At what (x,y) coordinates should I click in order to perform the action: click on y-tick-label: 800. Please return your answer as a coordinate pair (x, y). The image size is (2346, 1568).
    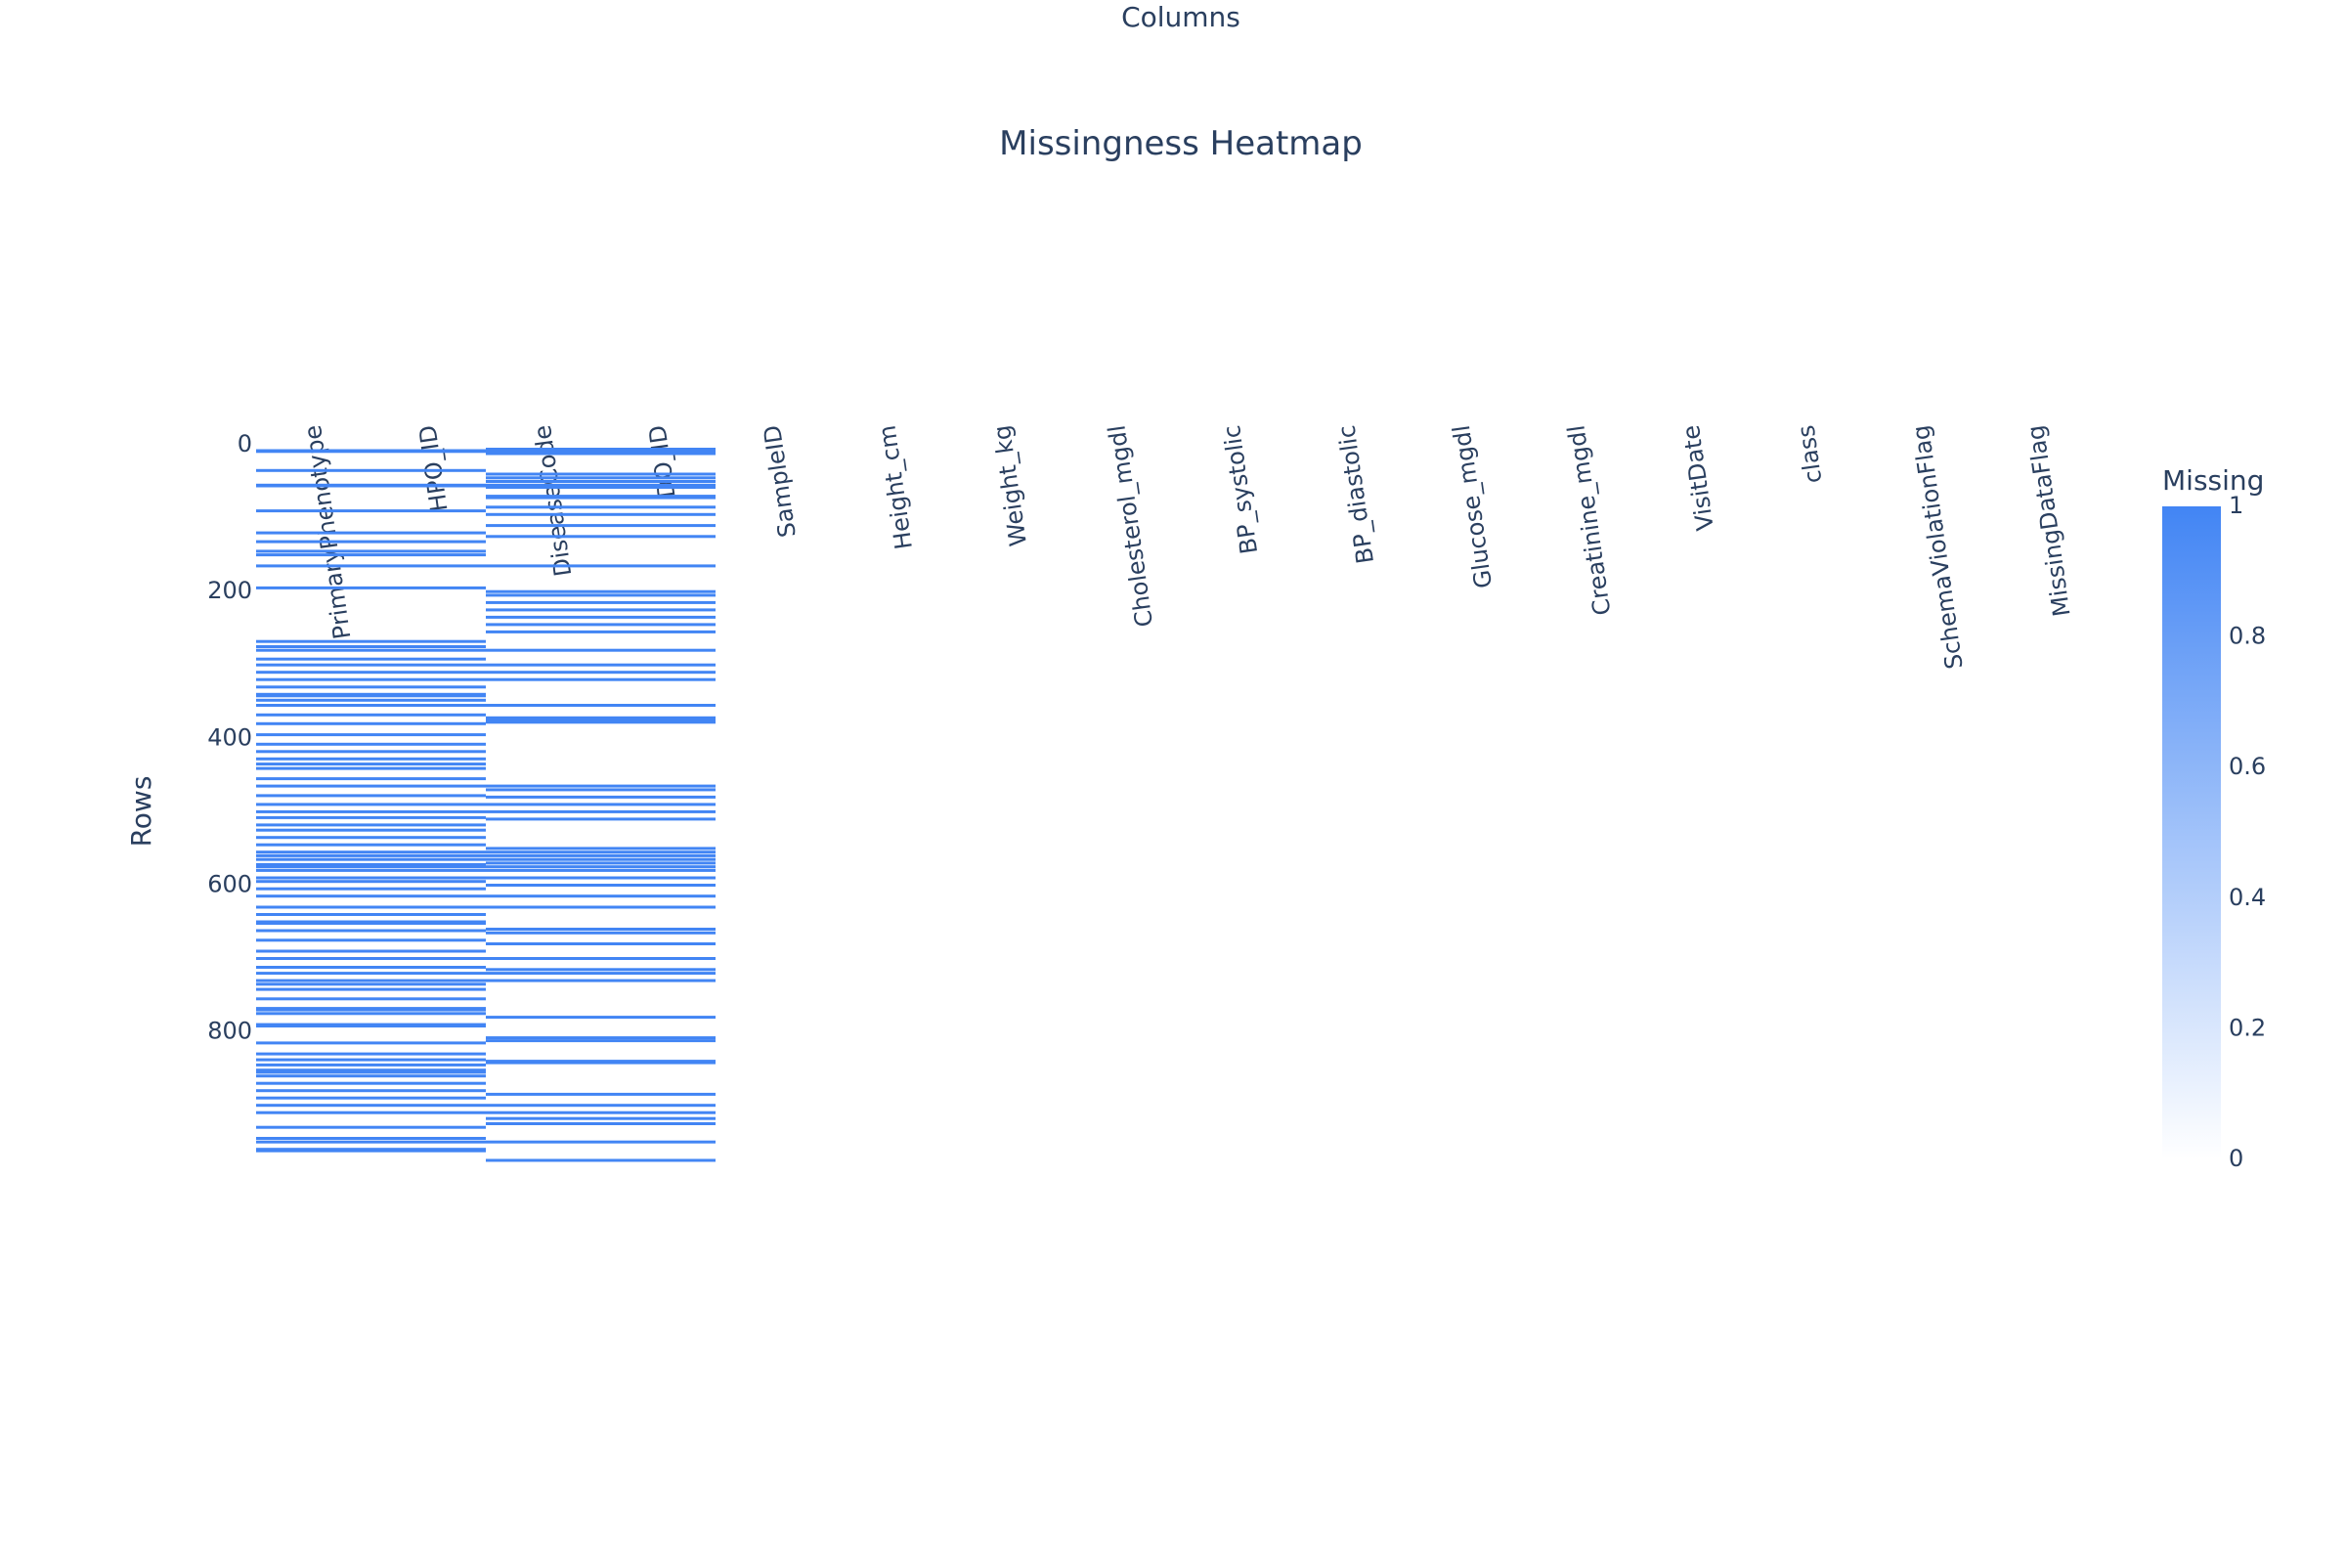
    Looking at the image, I should click on (230, 1032).